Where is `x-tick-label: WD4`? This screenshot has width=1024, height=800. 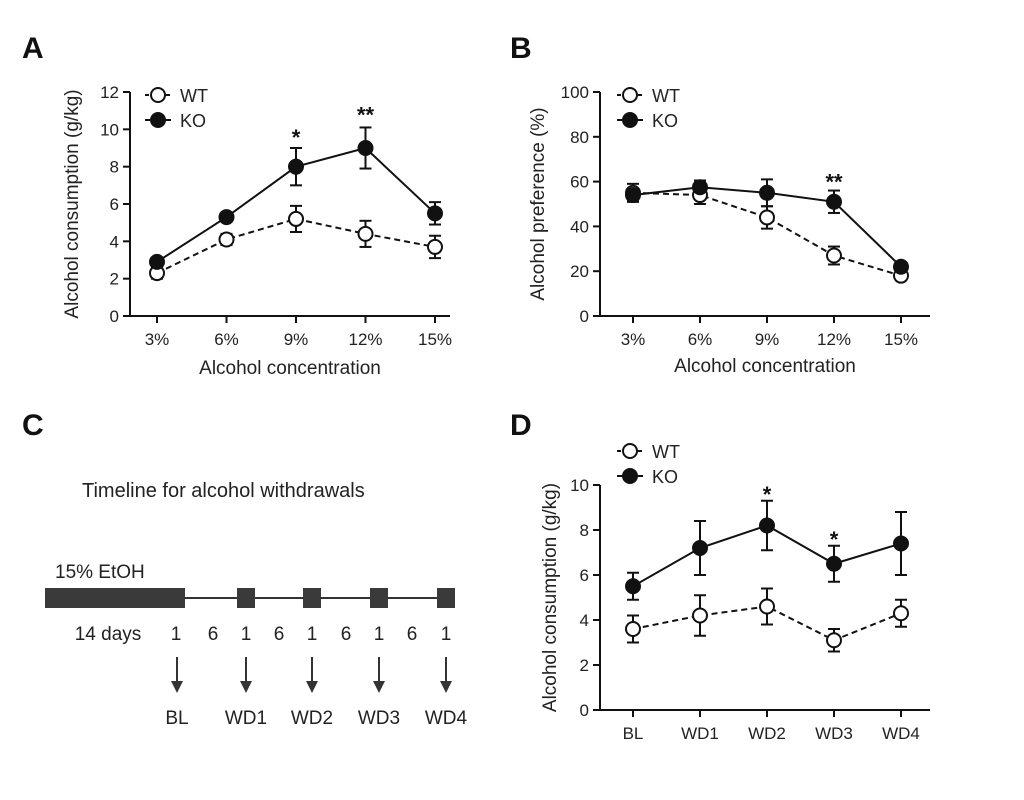 x-tick-label: WD4 is located at coordinates (901, 733).